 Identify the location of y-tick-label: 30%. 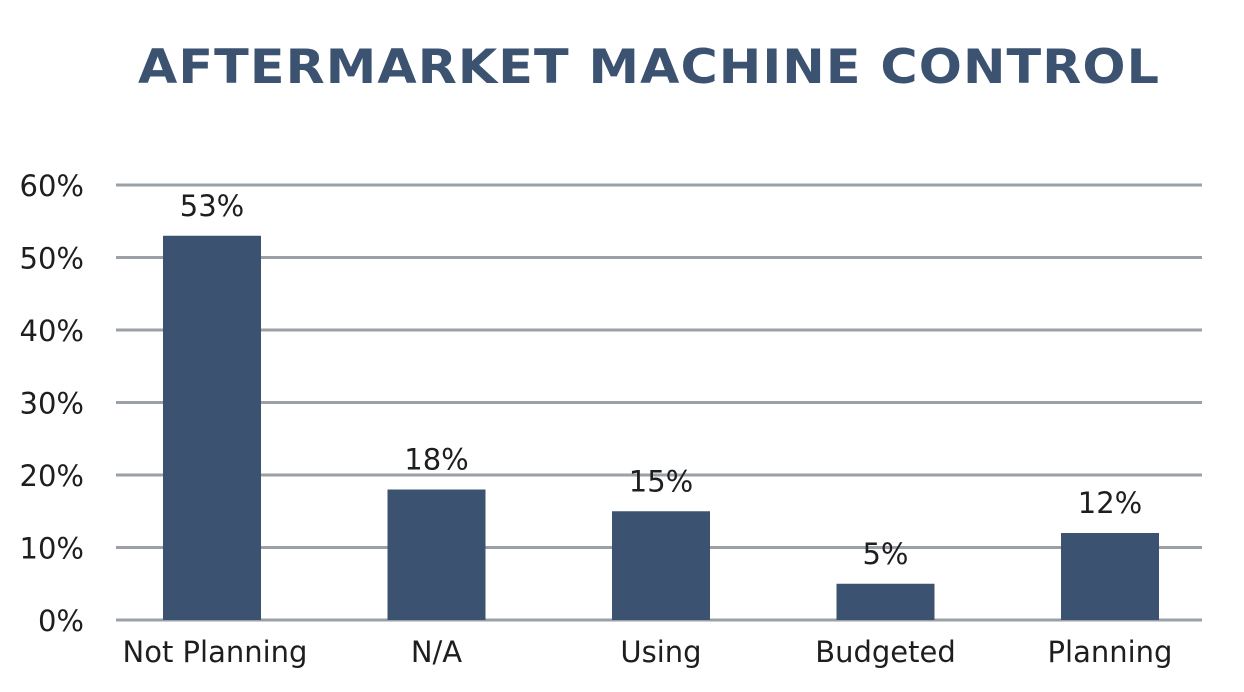
(52, 404).